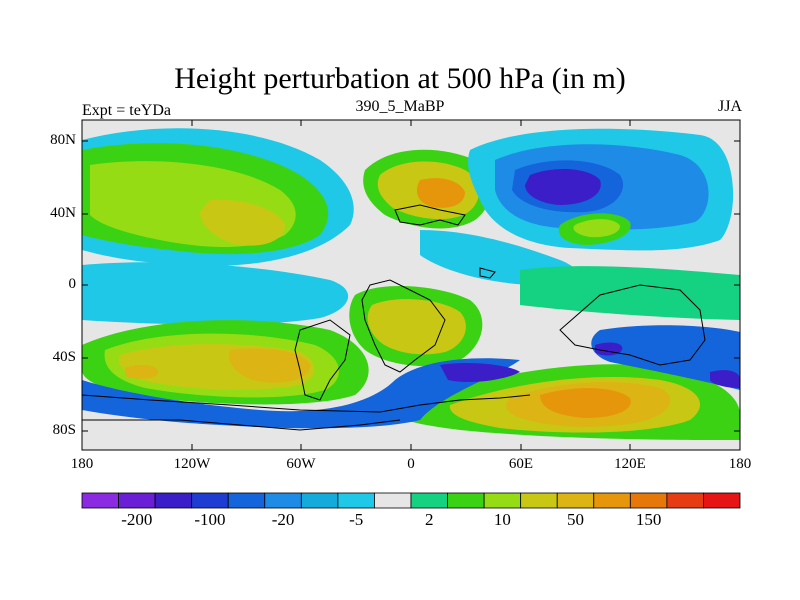  I want to click on case-label: 390_5_MaBP, so click(400, 106).